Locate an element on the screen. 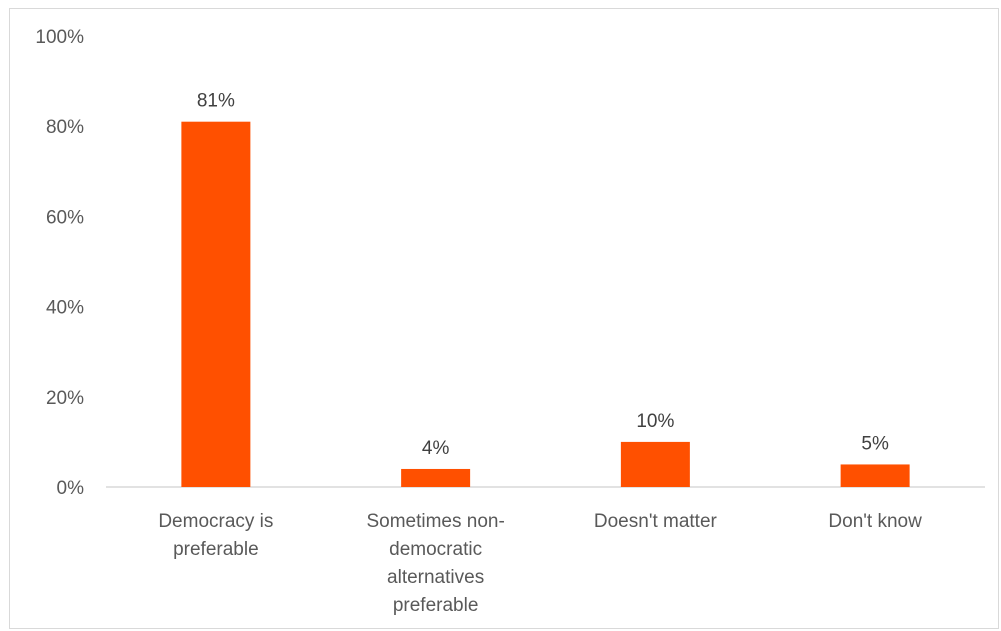  x-category-label: Democracy is is located at coordinates (215, 521).